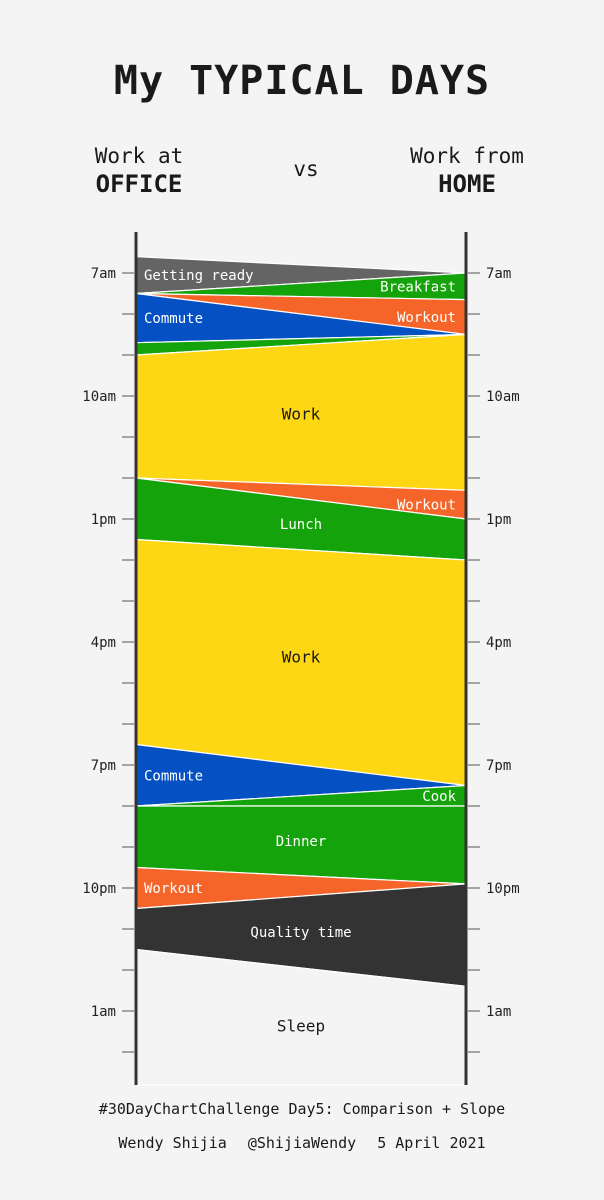 This screenshot has width=604, height=1200. I want to click on right-tick-label: 10am, so click(503, 397).